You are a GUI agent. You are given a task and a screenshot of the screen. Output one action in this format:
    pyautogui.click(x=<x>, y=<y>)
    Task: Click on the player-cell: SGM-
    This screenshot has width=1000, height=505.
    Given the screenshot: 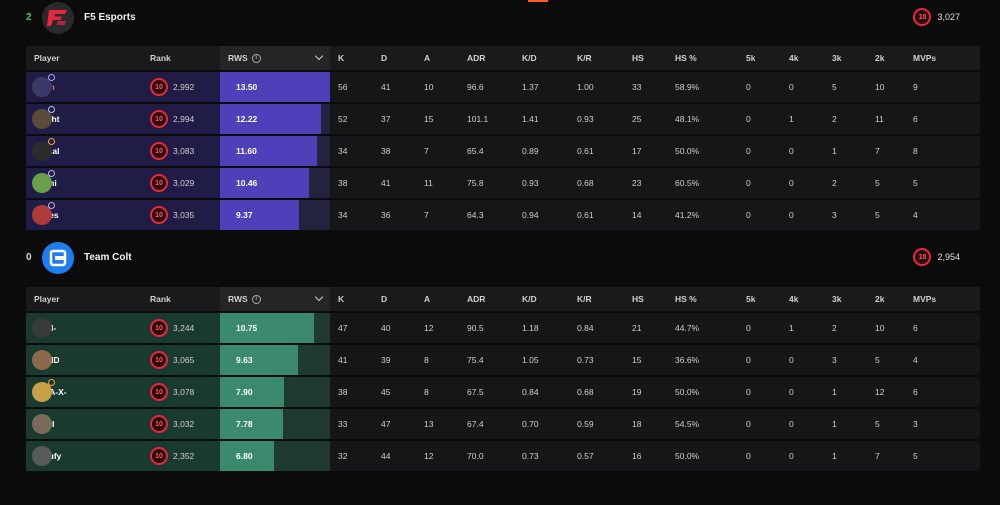 What is the action you would take?
    pyautogui.click(x=84, y=328)
    